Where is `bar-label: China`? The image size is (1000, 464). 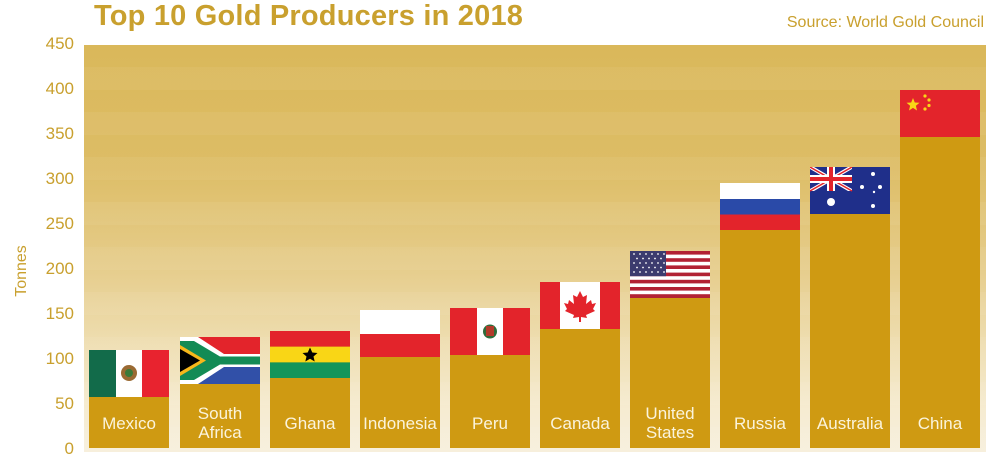
bar-label: China is located at coordinates (940, 423).